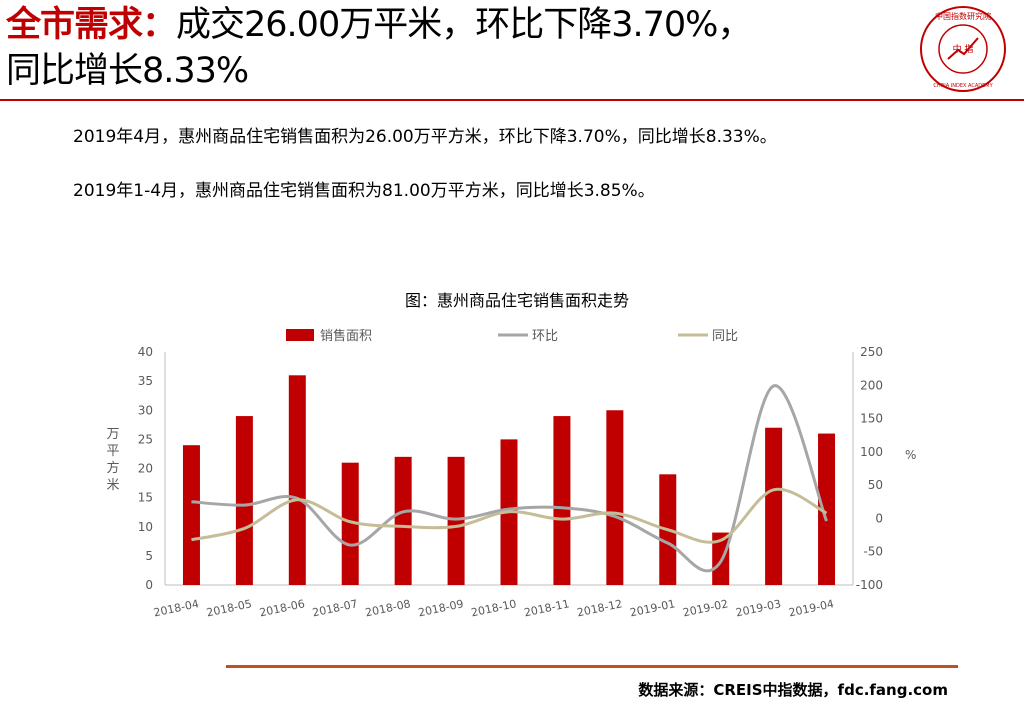 This screenshot has width=1024, height=709. What do you see at coordinates (464, 25) in the screenshot?
I see `title-line1: 成交26.00万平米，环比下降3.70%，` at bounding box center [464, 25].